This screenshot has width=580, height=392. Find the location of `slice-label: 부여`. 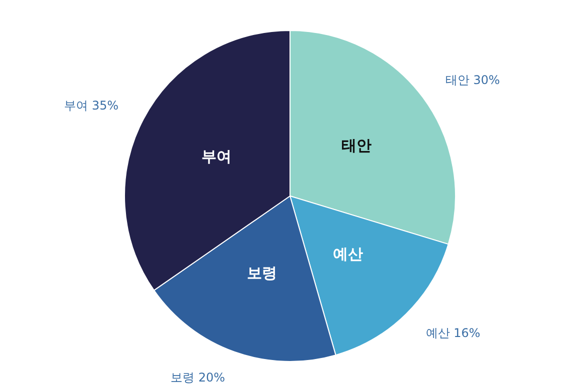

slice-label: 부여 is located at coordinates (217, 157).